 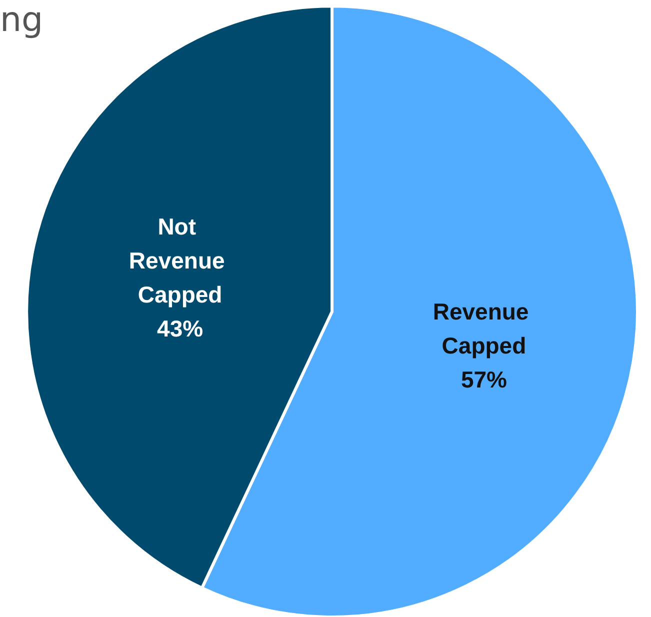 I want to click on slice-label: Revenue Capped, so click(x=484, y=328).